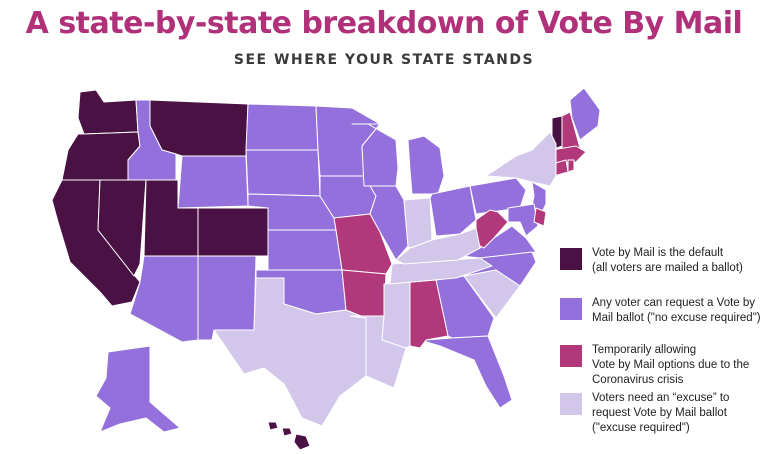 Image resolution: width=768 pixels, height=454 pixels. What do you see at coordinates (441, 271) in the screenshot?
I see `state-tennessee` at bounding box center [441, 271].